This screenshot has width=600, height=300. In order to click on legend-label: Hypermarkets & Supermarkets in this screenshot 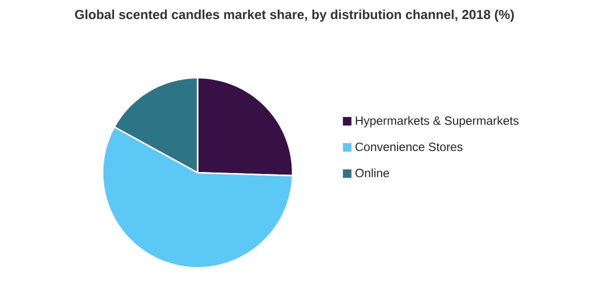, I will do `click(437, 122)`.